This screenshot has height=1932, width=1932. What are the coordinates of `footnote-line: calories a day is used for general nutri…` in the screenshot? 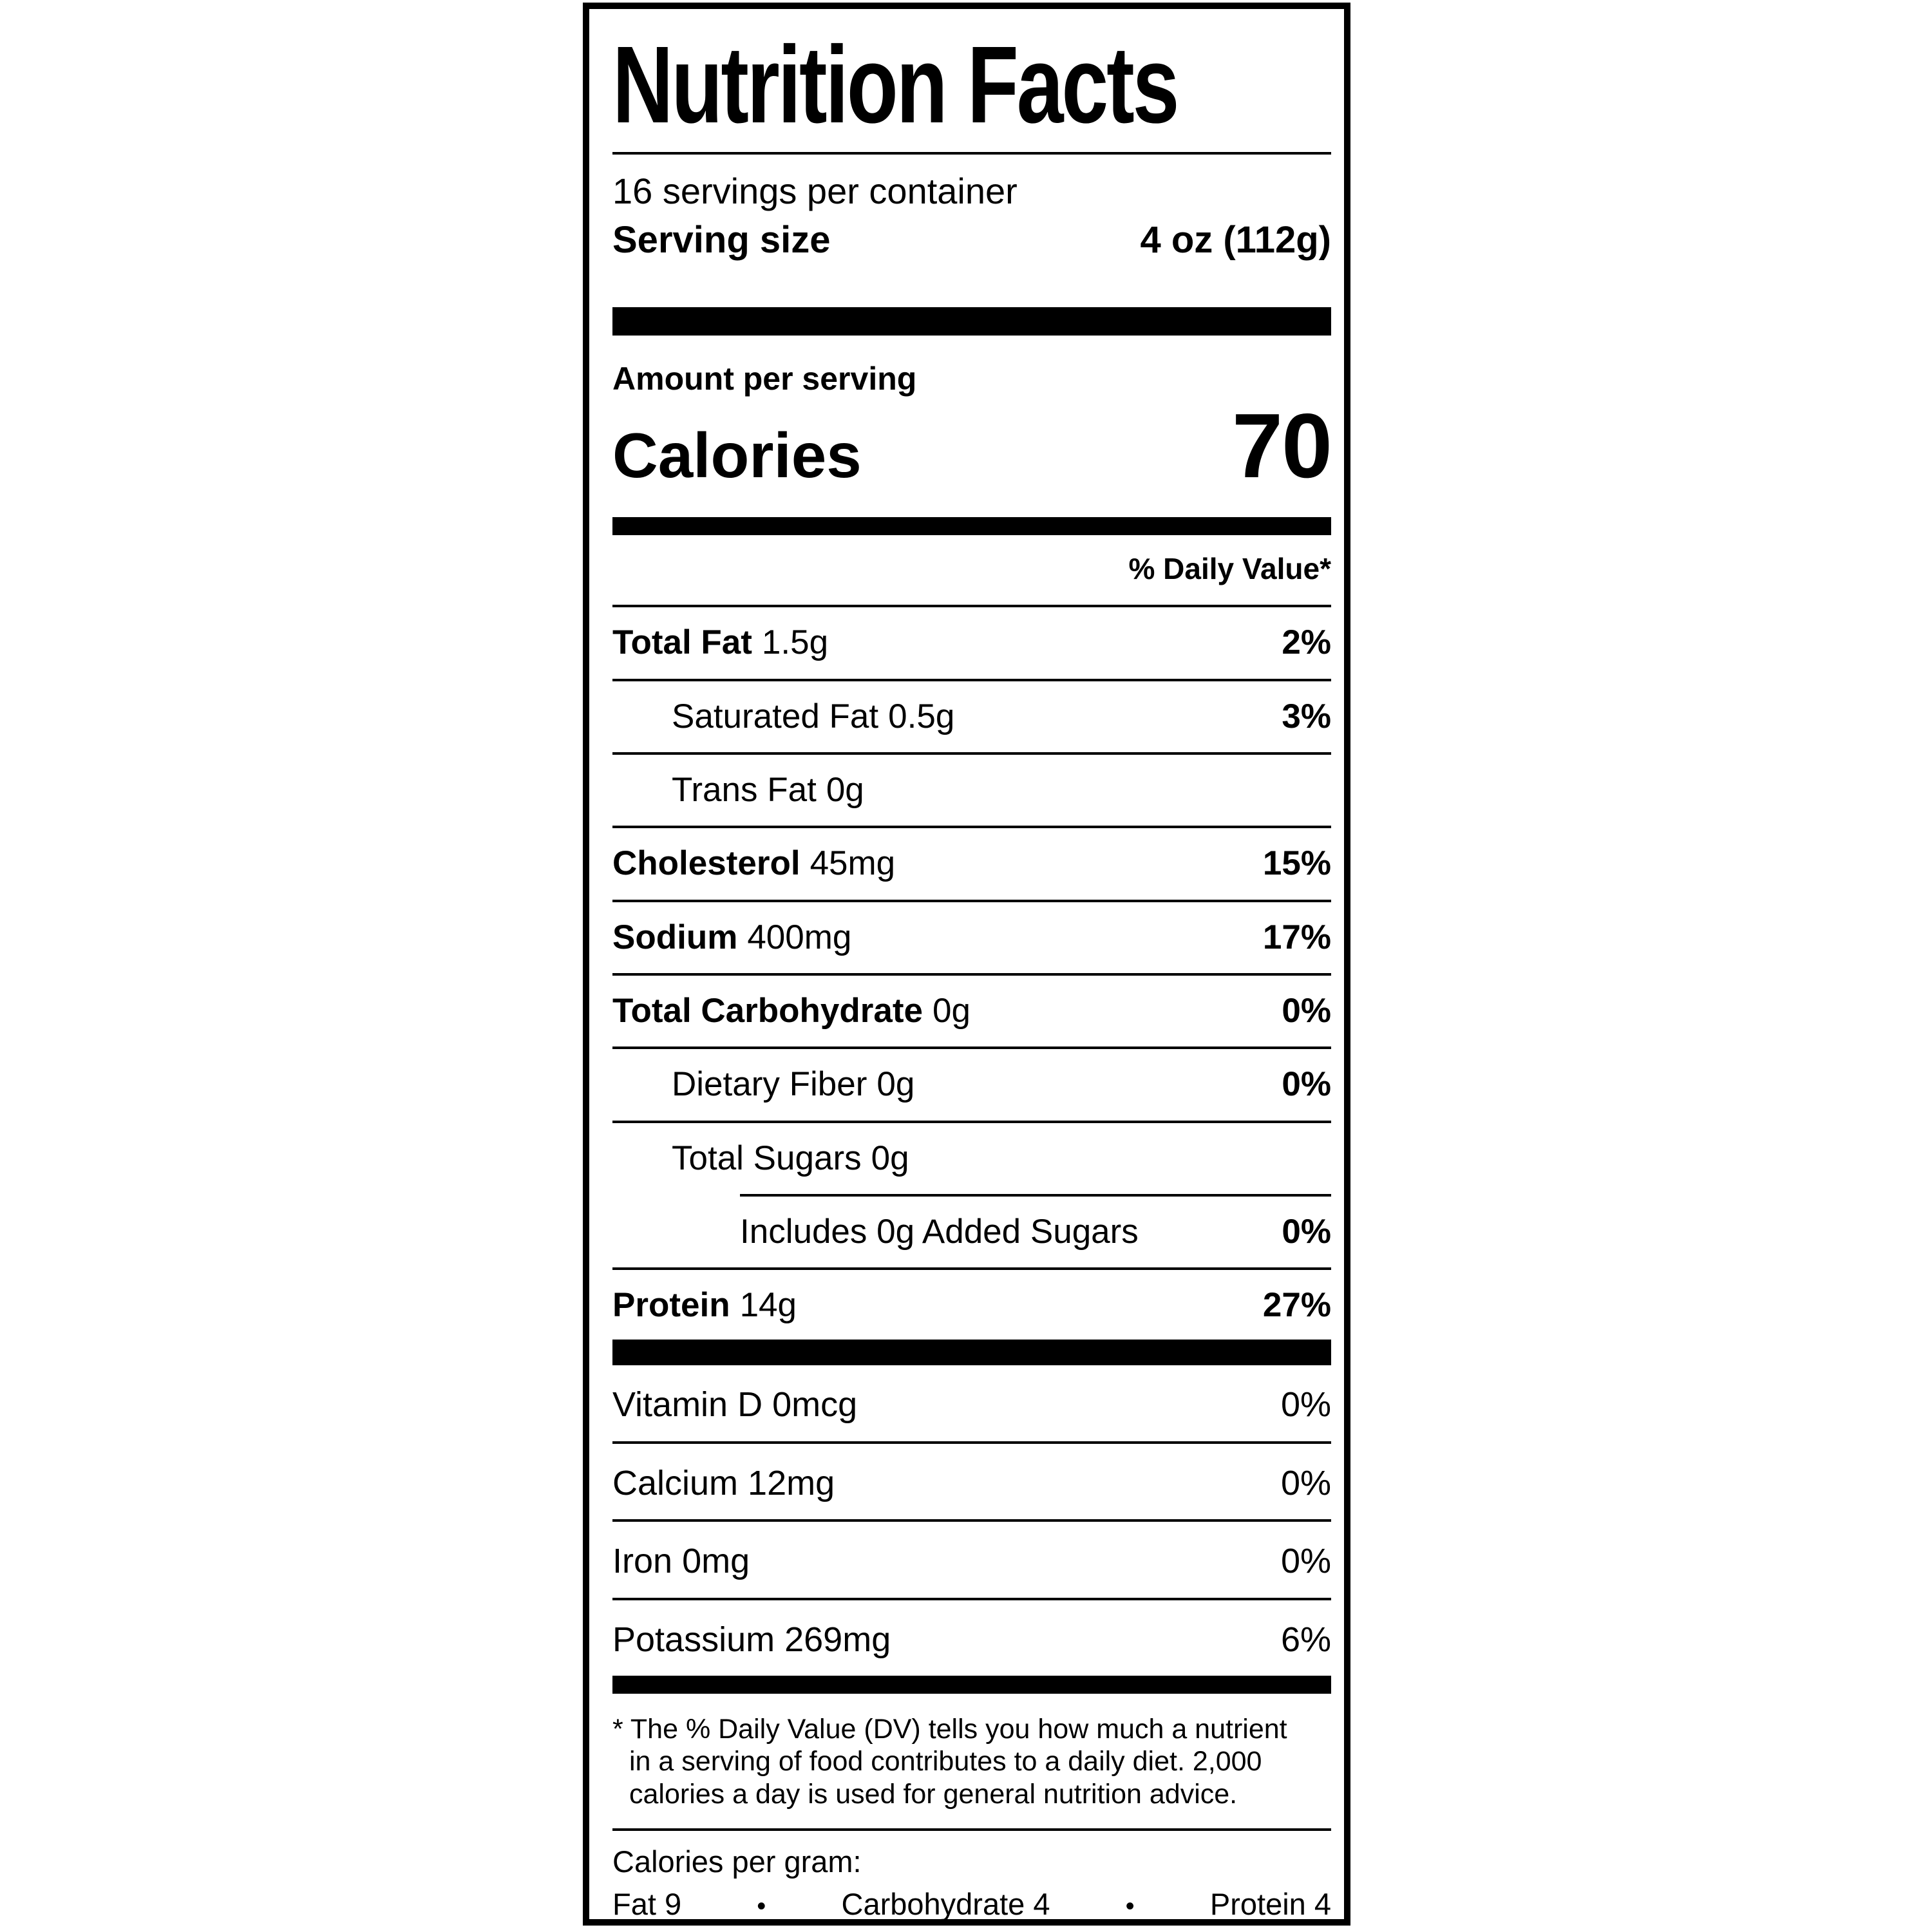 It's located at (934, 1794).